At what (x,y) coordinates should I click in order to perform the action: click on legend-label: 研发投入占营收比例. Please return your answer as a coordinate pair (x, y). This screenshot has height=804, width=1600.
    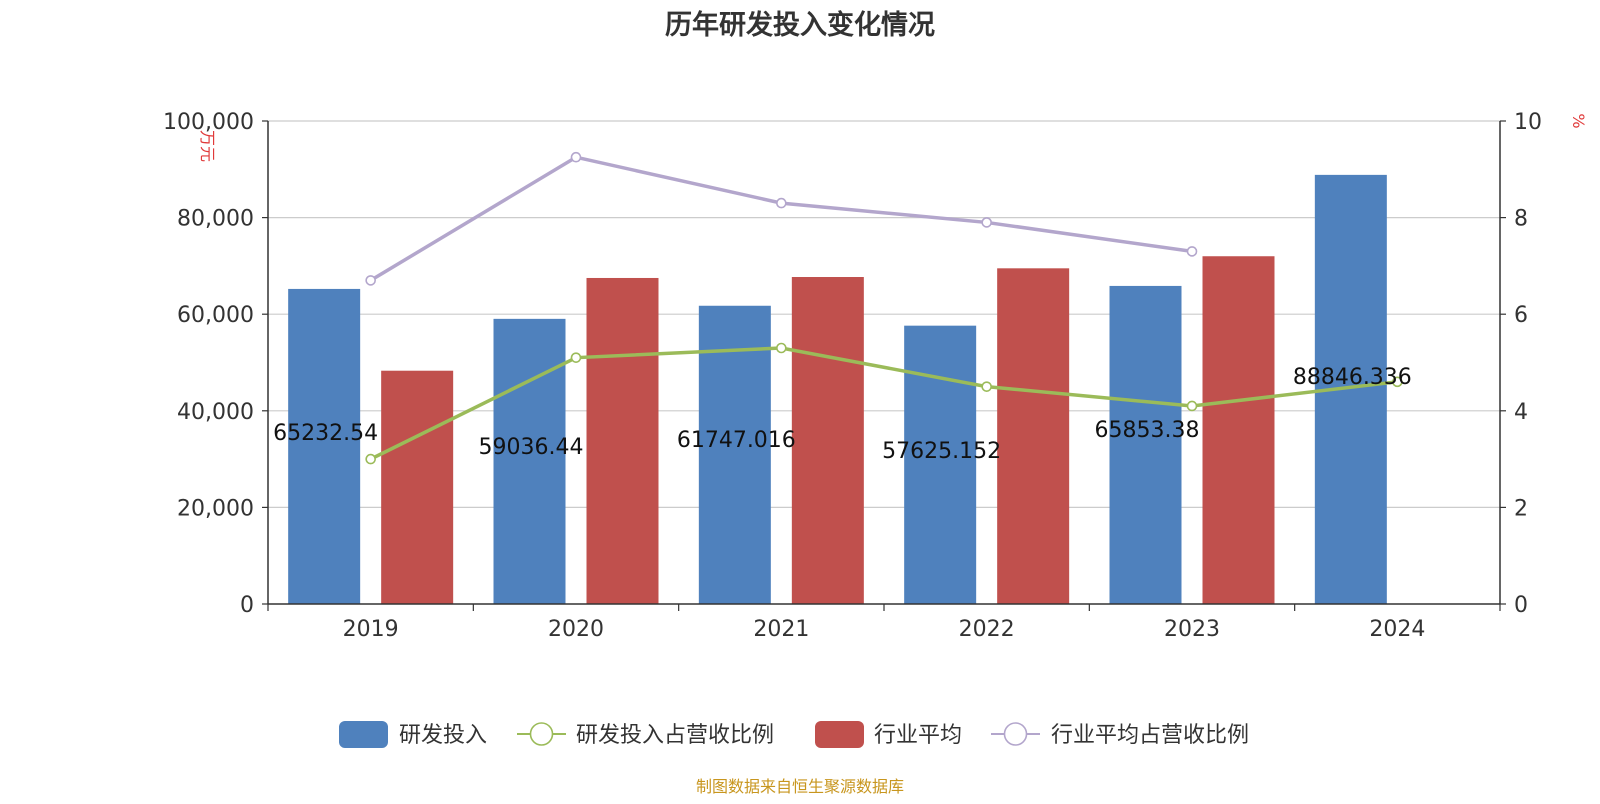
    Looking at the image, I should click on (675, 735).